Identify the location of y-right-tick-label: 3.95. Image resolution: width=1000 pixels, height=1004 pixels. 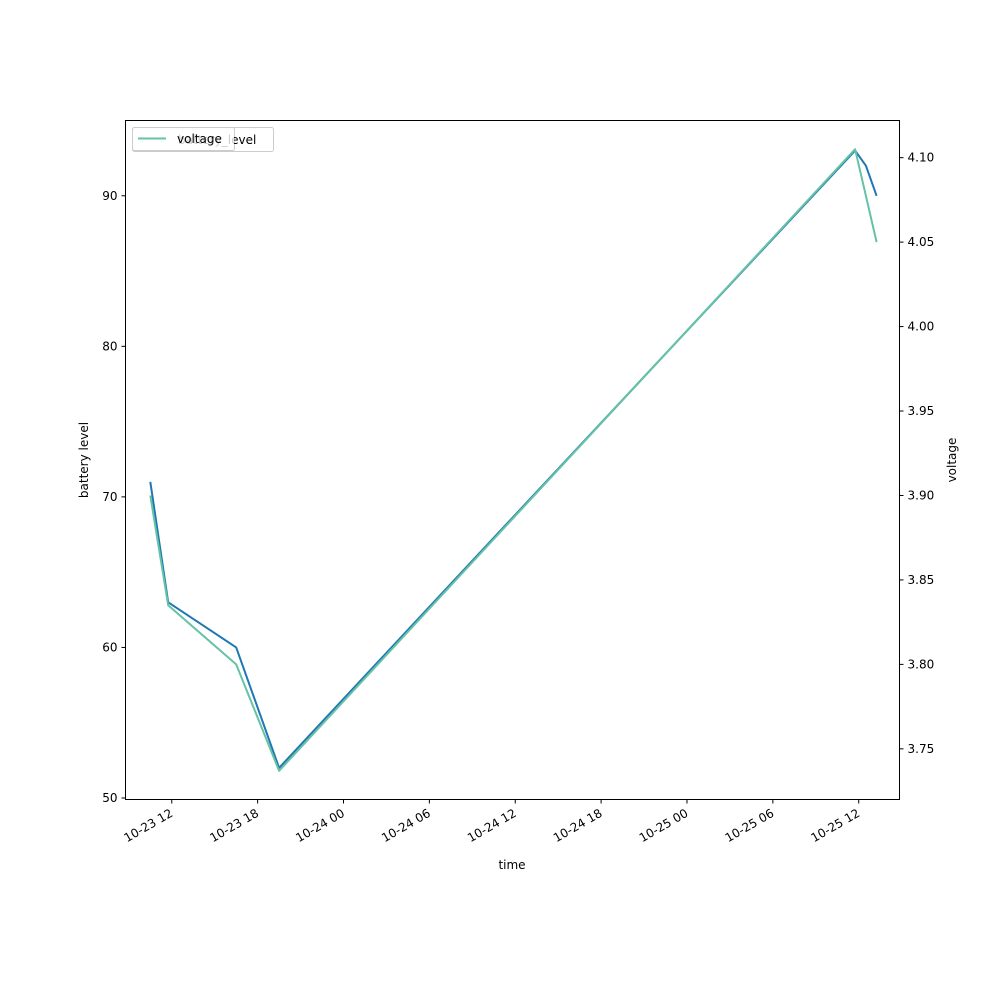
(921, 411).